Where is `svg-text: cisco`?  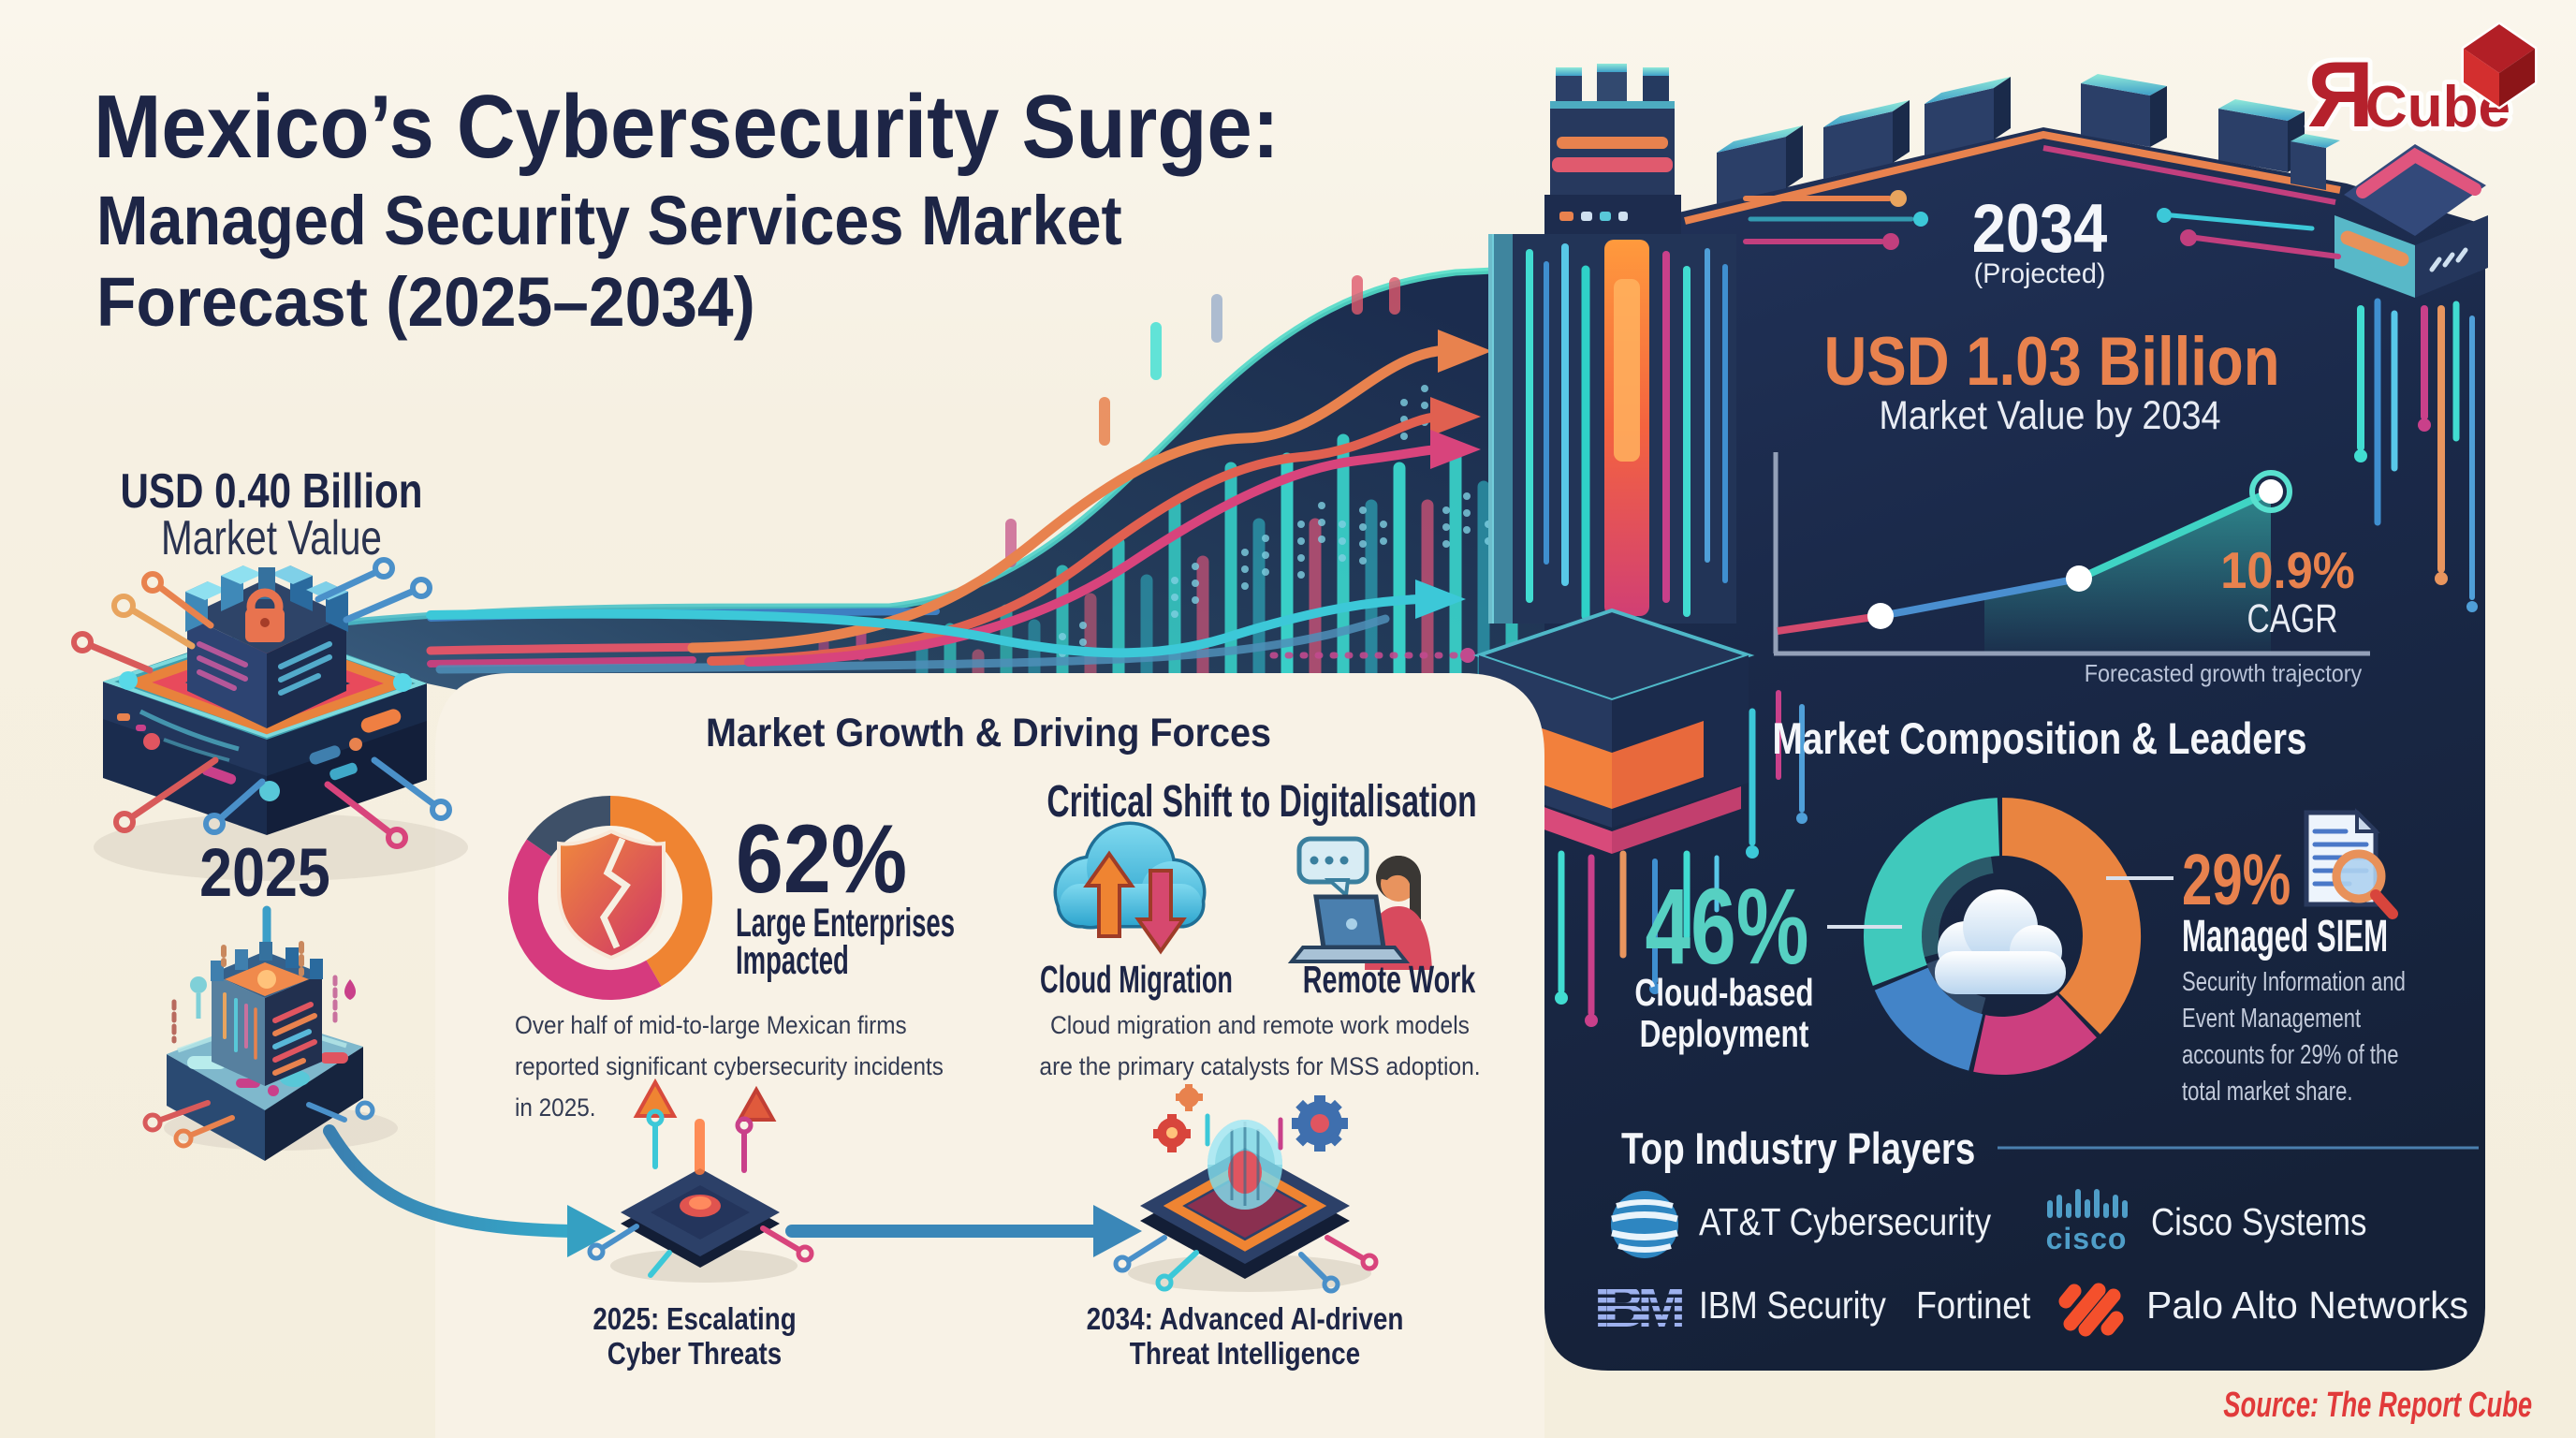
svg-text: cisco is located at coordinates (2087, 1238).